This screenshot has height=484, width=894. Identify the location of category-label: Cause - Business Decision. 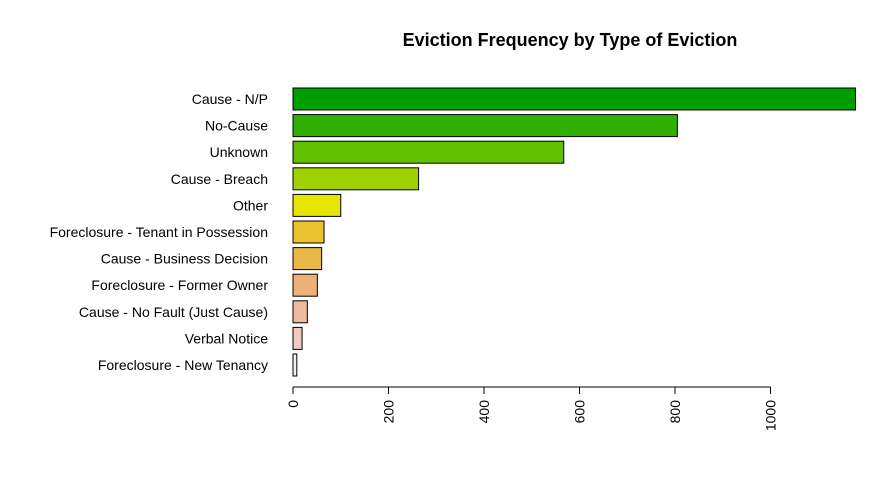
(184, 259).